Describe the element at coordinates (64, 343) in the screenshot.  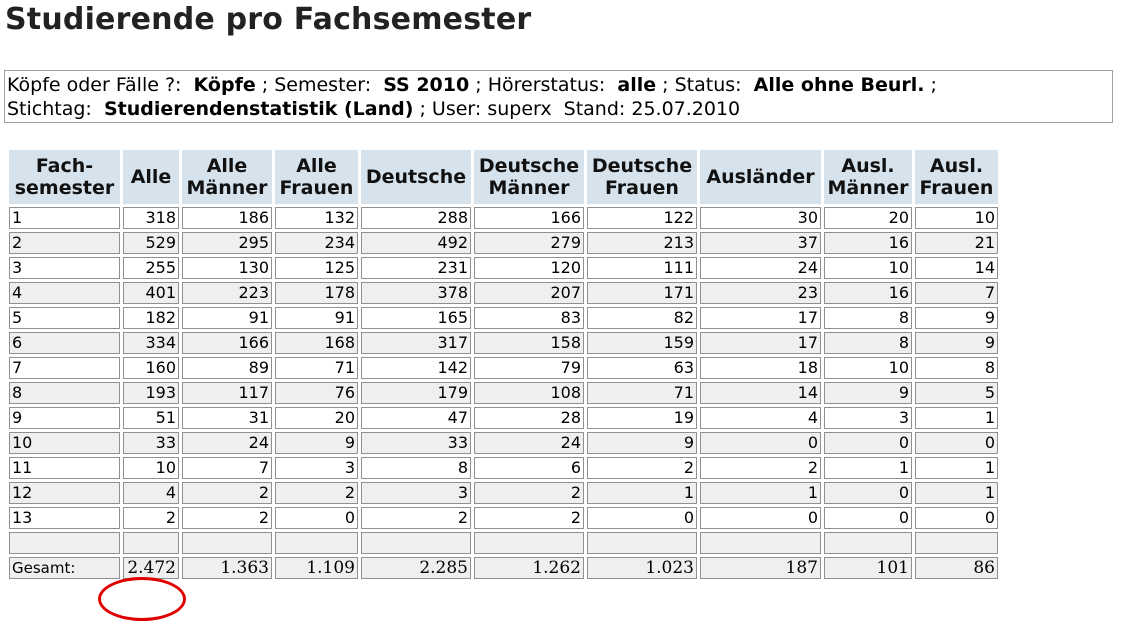
I see `semester-cell: 6` at that location.